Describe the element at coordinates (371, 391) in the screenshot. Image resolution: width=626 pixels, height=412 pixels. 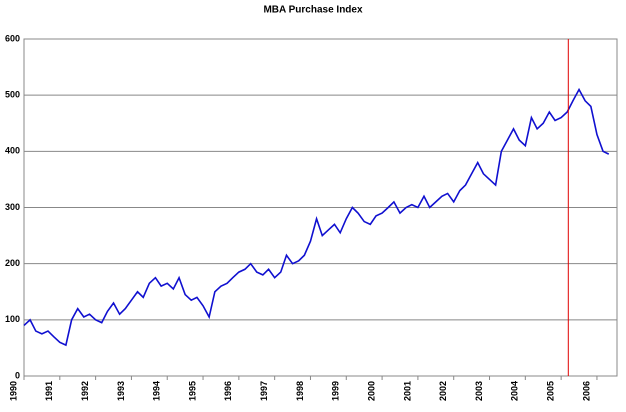
I see `x-tick-label: 2000` at that location.